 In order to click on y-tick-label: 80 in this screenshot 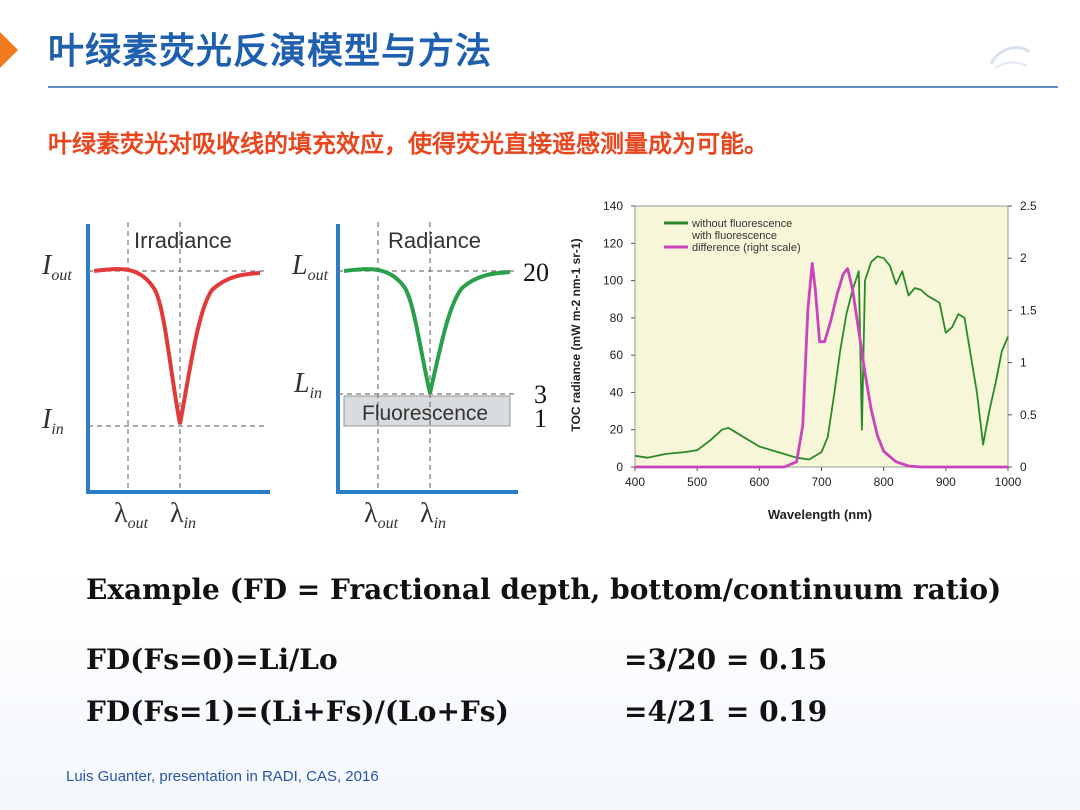, I will do `click(617, 318)`.